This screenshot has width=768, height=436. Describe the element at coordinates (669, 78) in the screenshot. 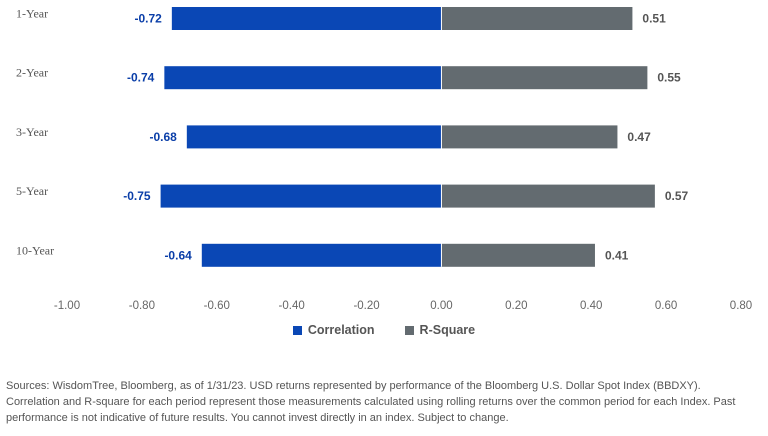

I see `data-label-rsquare: 0.55` at that location.